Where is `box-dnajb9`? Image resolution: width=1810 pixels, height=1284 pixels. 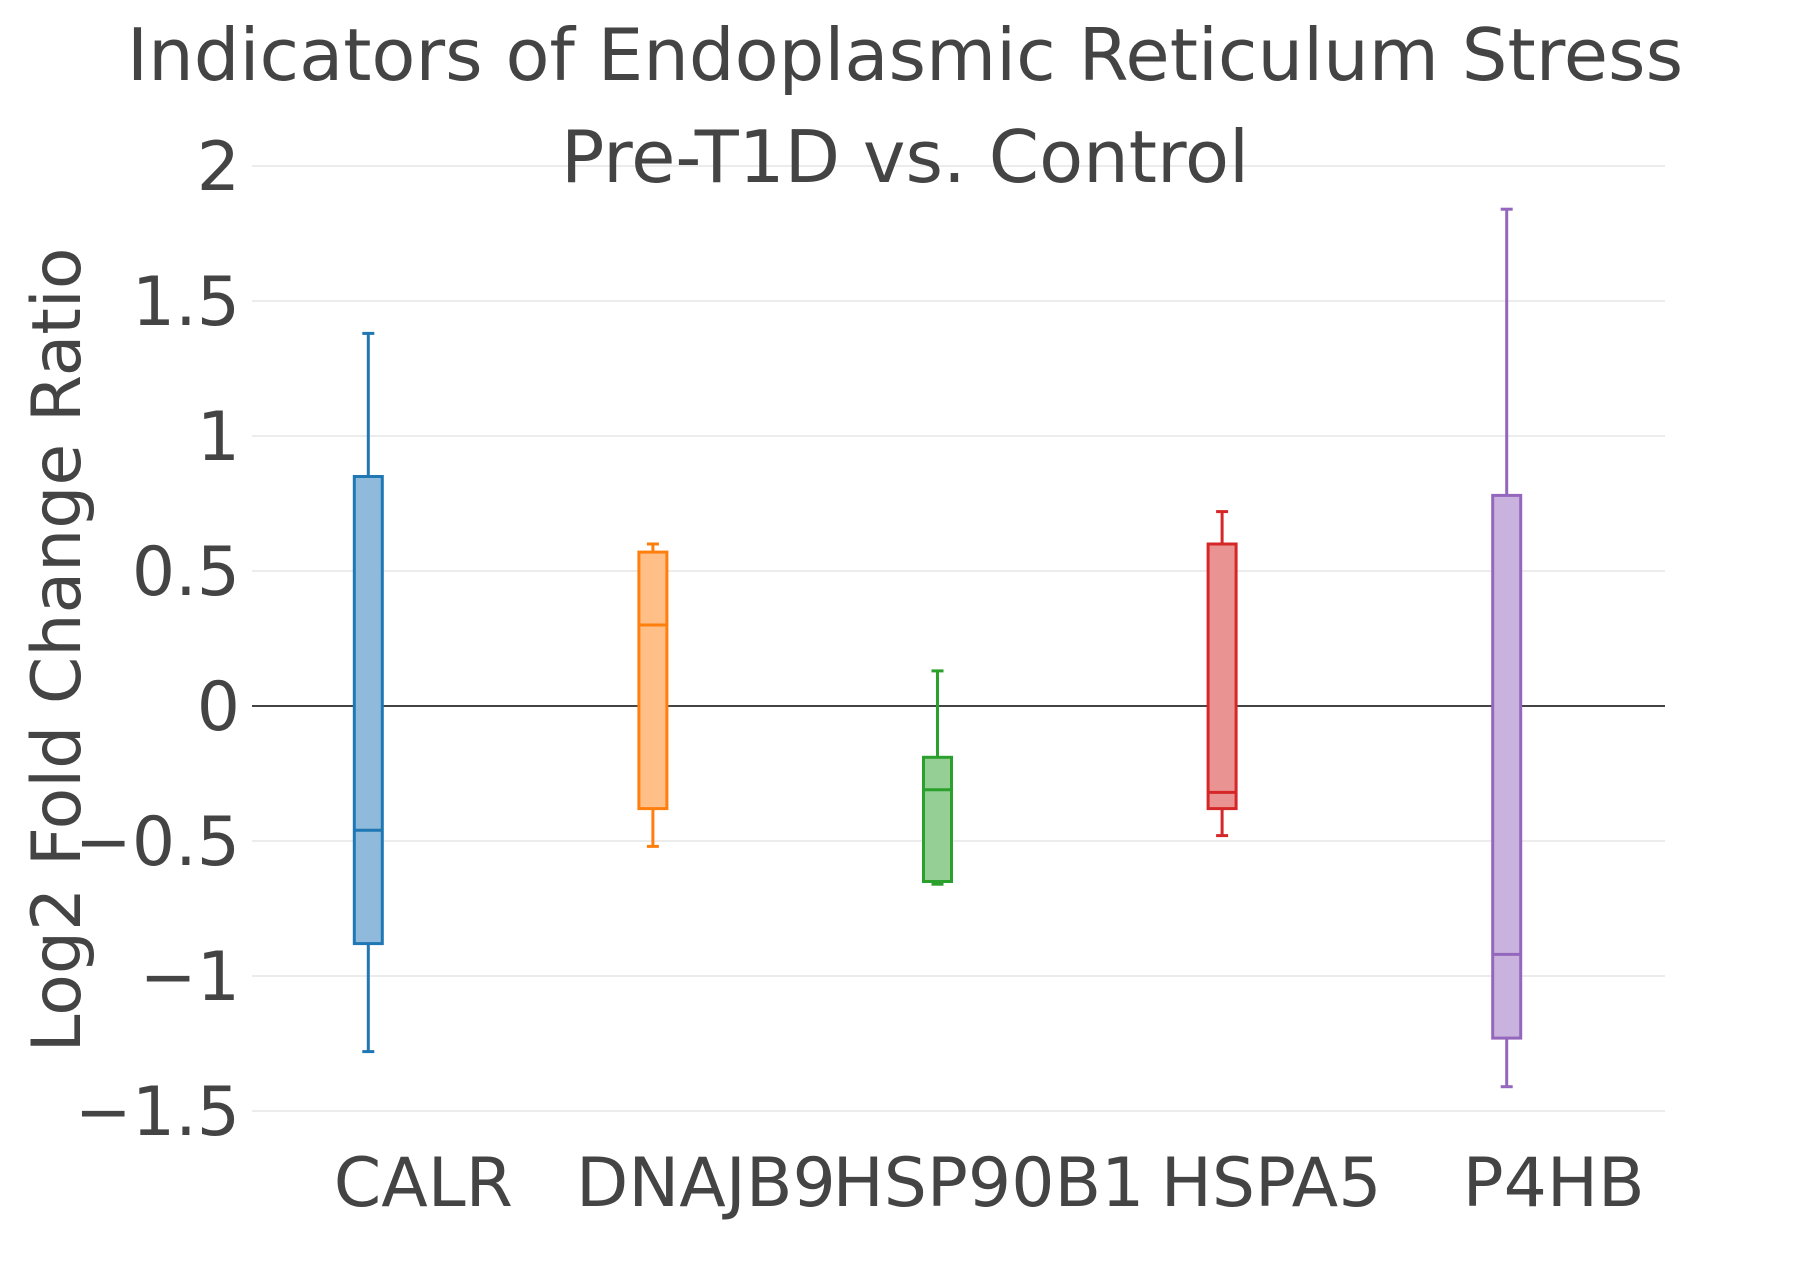
box-dnajb9 is located at coordinates (653, 695).